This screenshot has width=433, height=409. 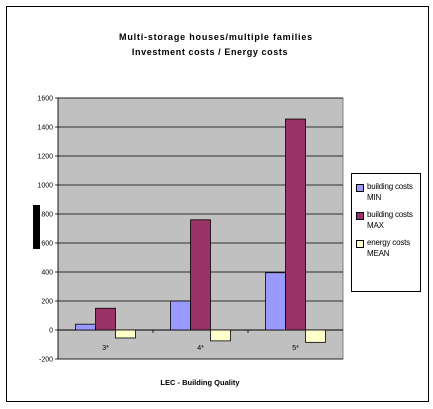 What do you see at coordinates (360, 244) in the screenshot?
I see `legend-swatch-mean` at bounding box center [360, 244].